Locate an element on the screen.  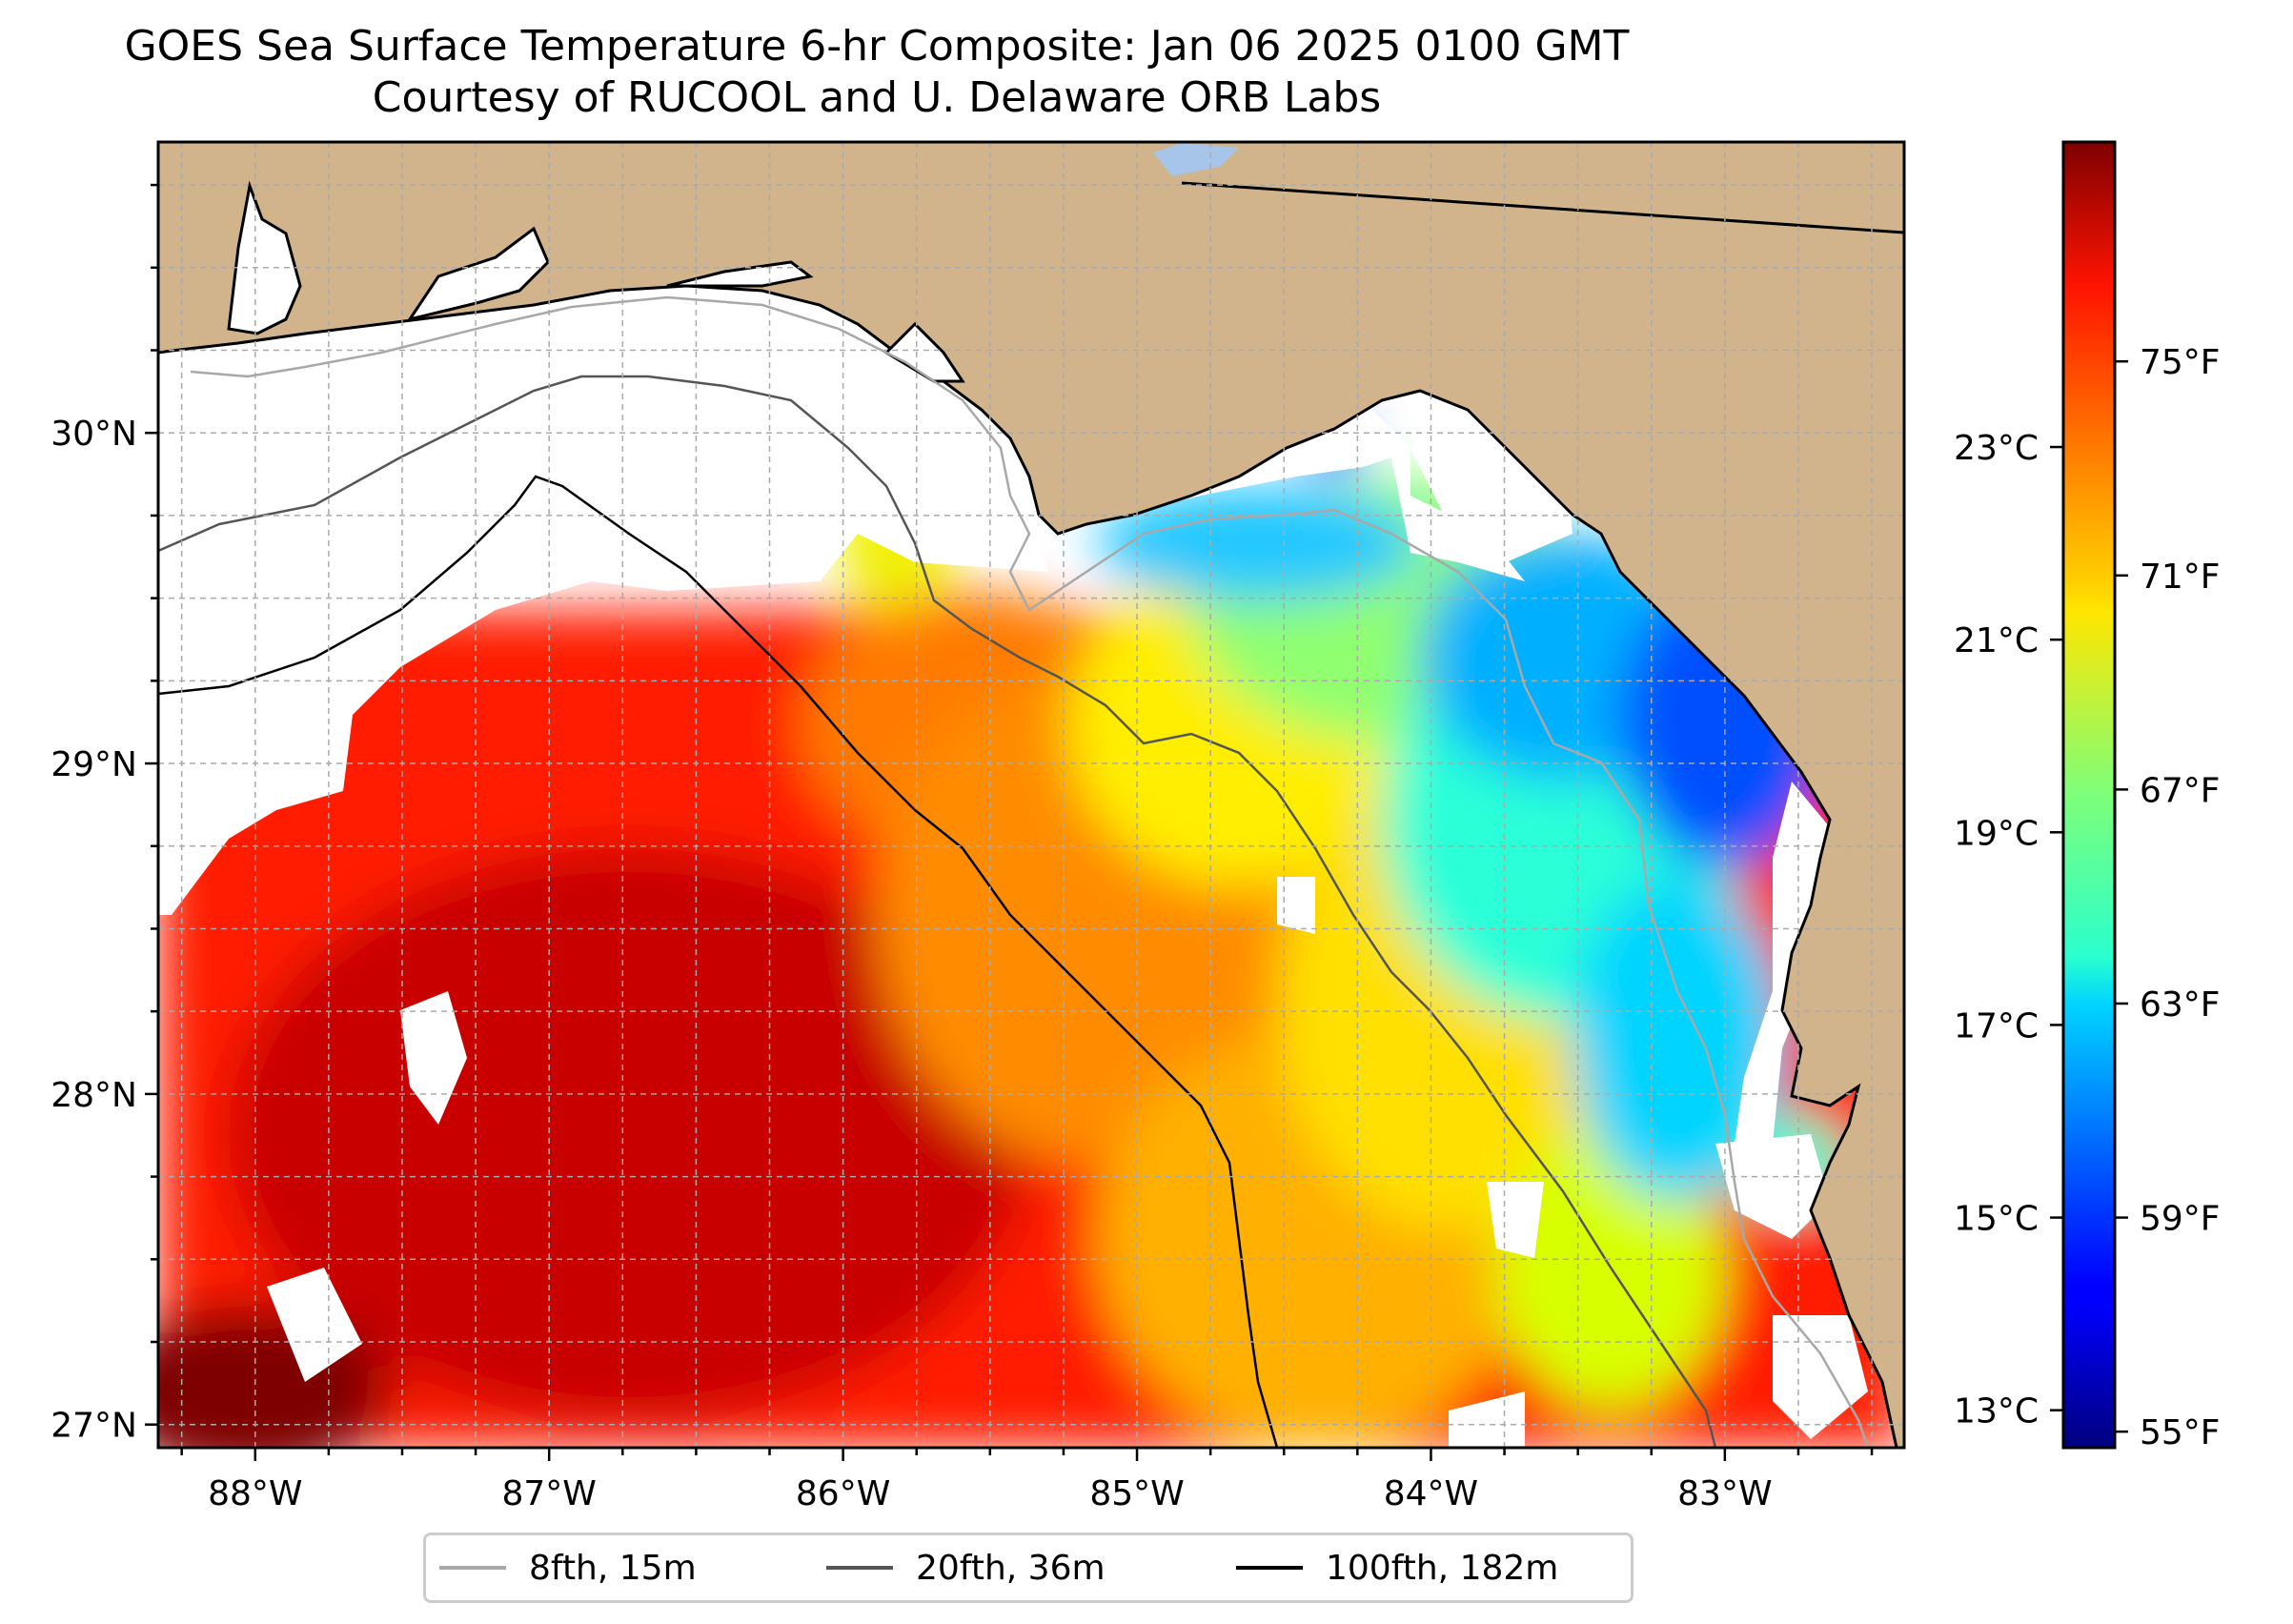
colorbar-c-label: 19°C is located at coordinates (1997, 833).